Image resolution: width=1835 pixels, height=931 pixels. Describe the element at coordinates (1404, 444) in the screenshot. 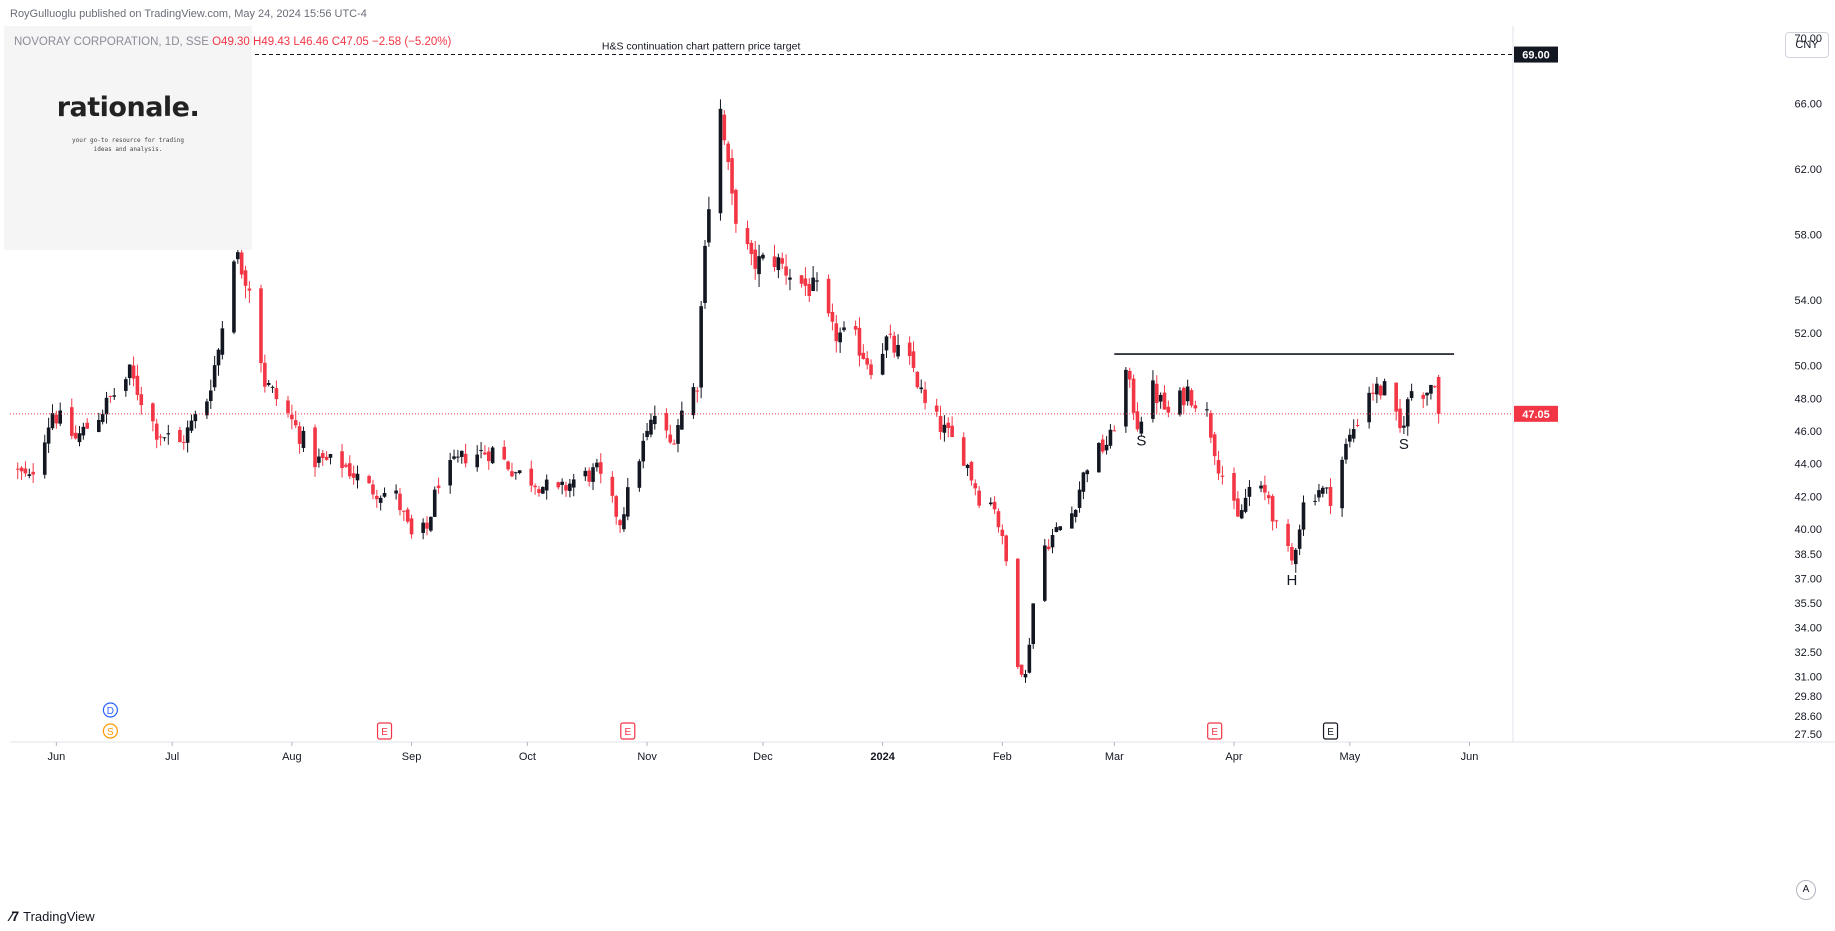

I see `pattern-label-s: S` at that location.